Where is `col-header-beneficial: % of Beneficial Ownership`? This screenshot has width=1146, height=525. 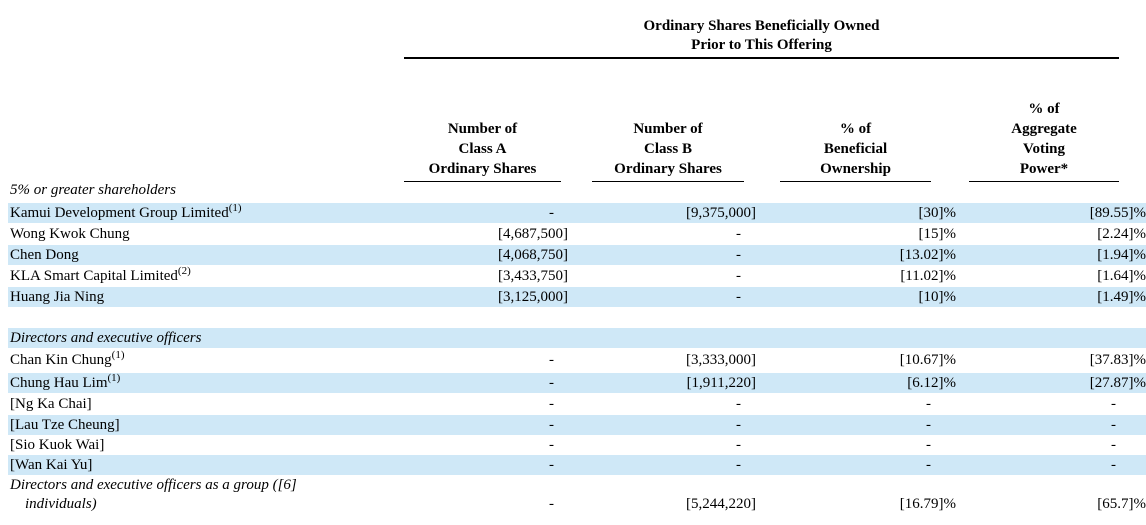 col-header-beneficial: % of Beneficial Ownership is located at coordinates (855, 150).